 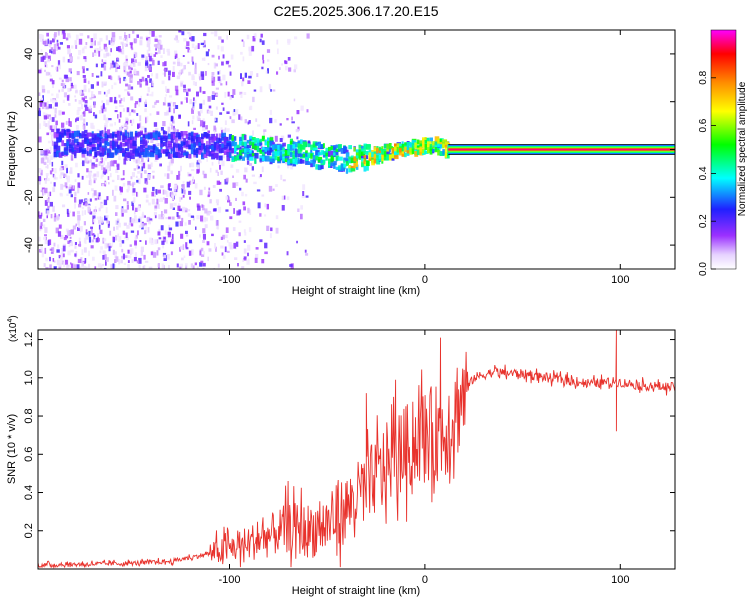 What do you see at coordinates (29, 415) in the screenshot?
I see `y-tick-label: 0.8` at bounding box center [29, 415].